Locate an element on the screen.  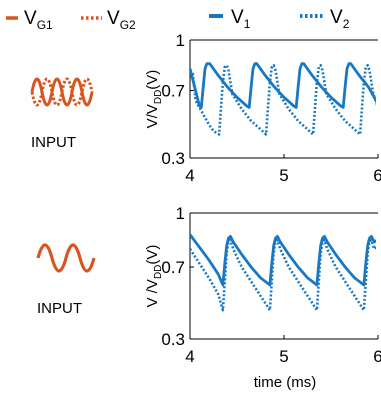
chart-top-ytick-label: 1 is located at coordinates (180, 40).